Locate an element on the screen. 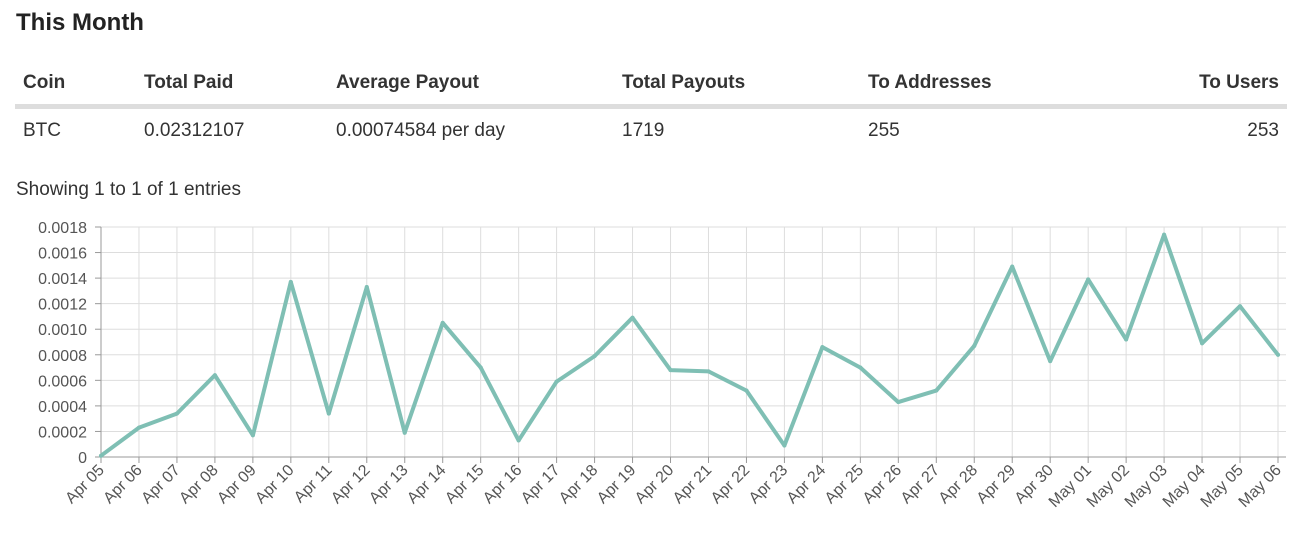 The image size is (1315, 547). x-tick-label: Apr 17 is located at coordinates (540, 484).